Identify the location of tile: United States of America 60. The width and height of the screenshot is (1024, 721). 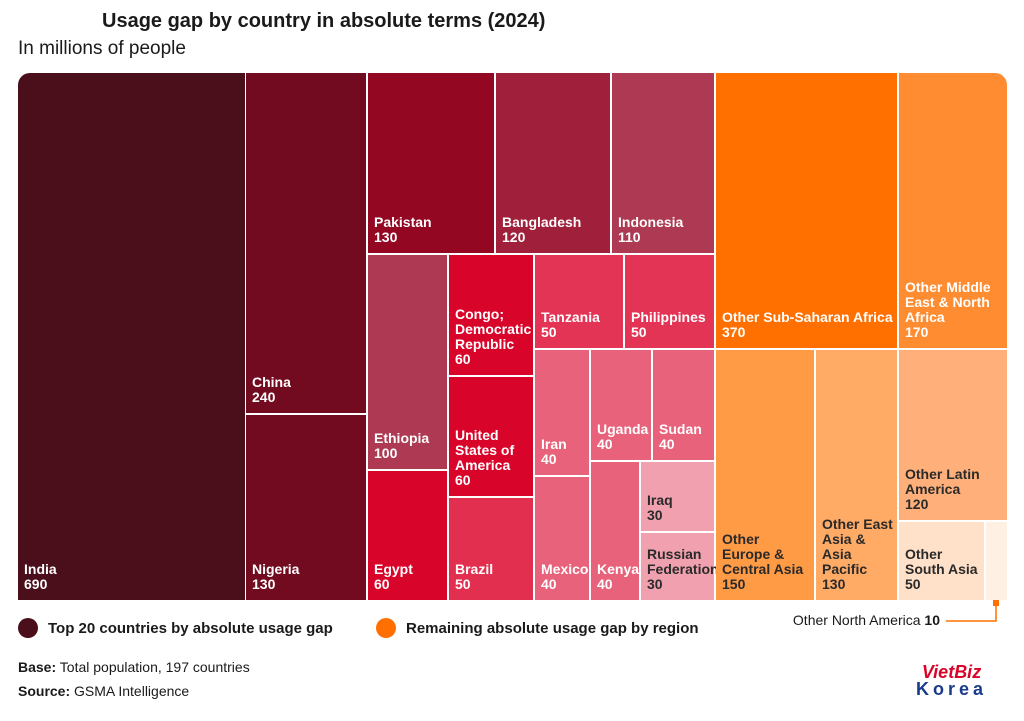
(491, 436).